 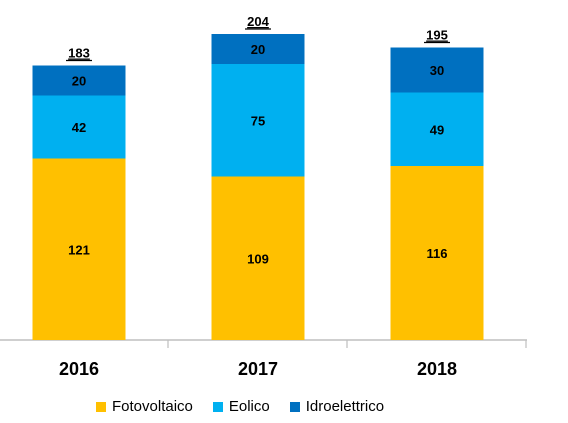 What do you see at coordinates (345, 406) in the screenshot?
I see `legend-label-idroelettrico: Idroelettrico` at bounding box center [345, 406].